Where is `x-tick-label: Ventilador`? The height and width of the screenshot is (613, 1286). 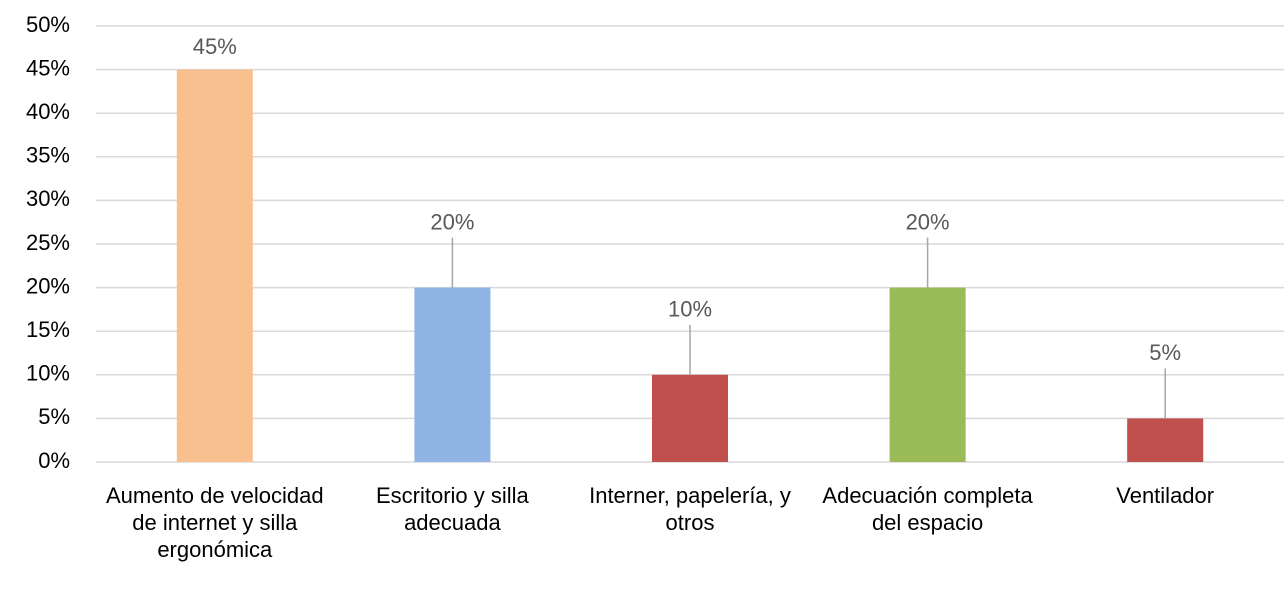
x-tick-label: Ventilador is located at coordinates (1165, 495).